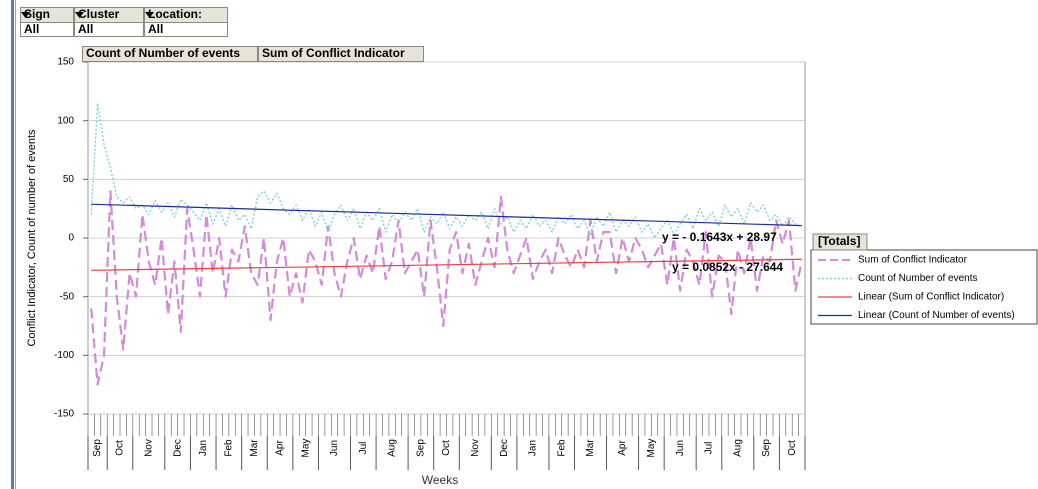  I want to click on legend-title: [Totals], so click(839, 241).